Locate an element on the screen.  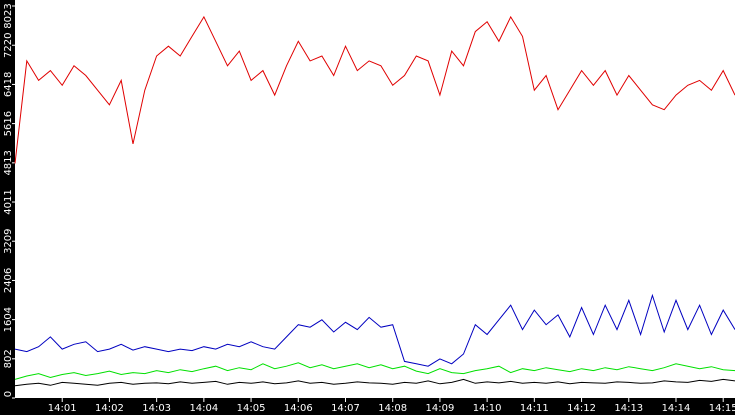
x-tick-label: 14:03 is located at coordinates (156, 408).